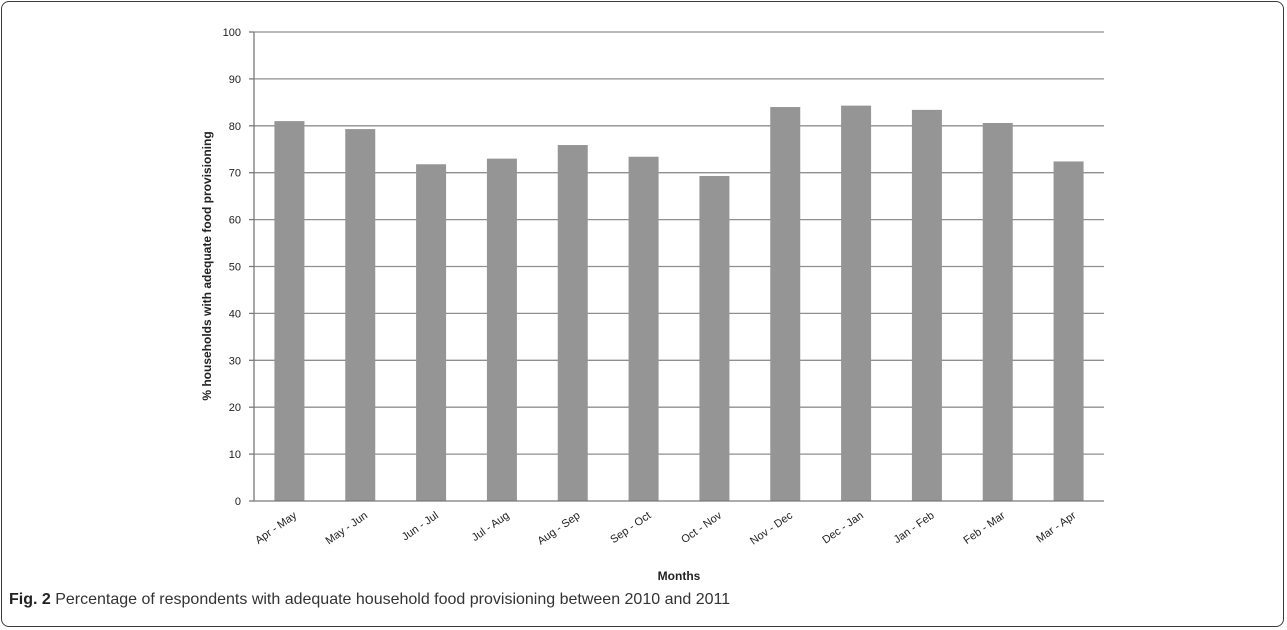 The height and width of the screenshot is (630, 1287). I want to click on y-tick-label: 80, so click(235, 127).